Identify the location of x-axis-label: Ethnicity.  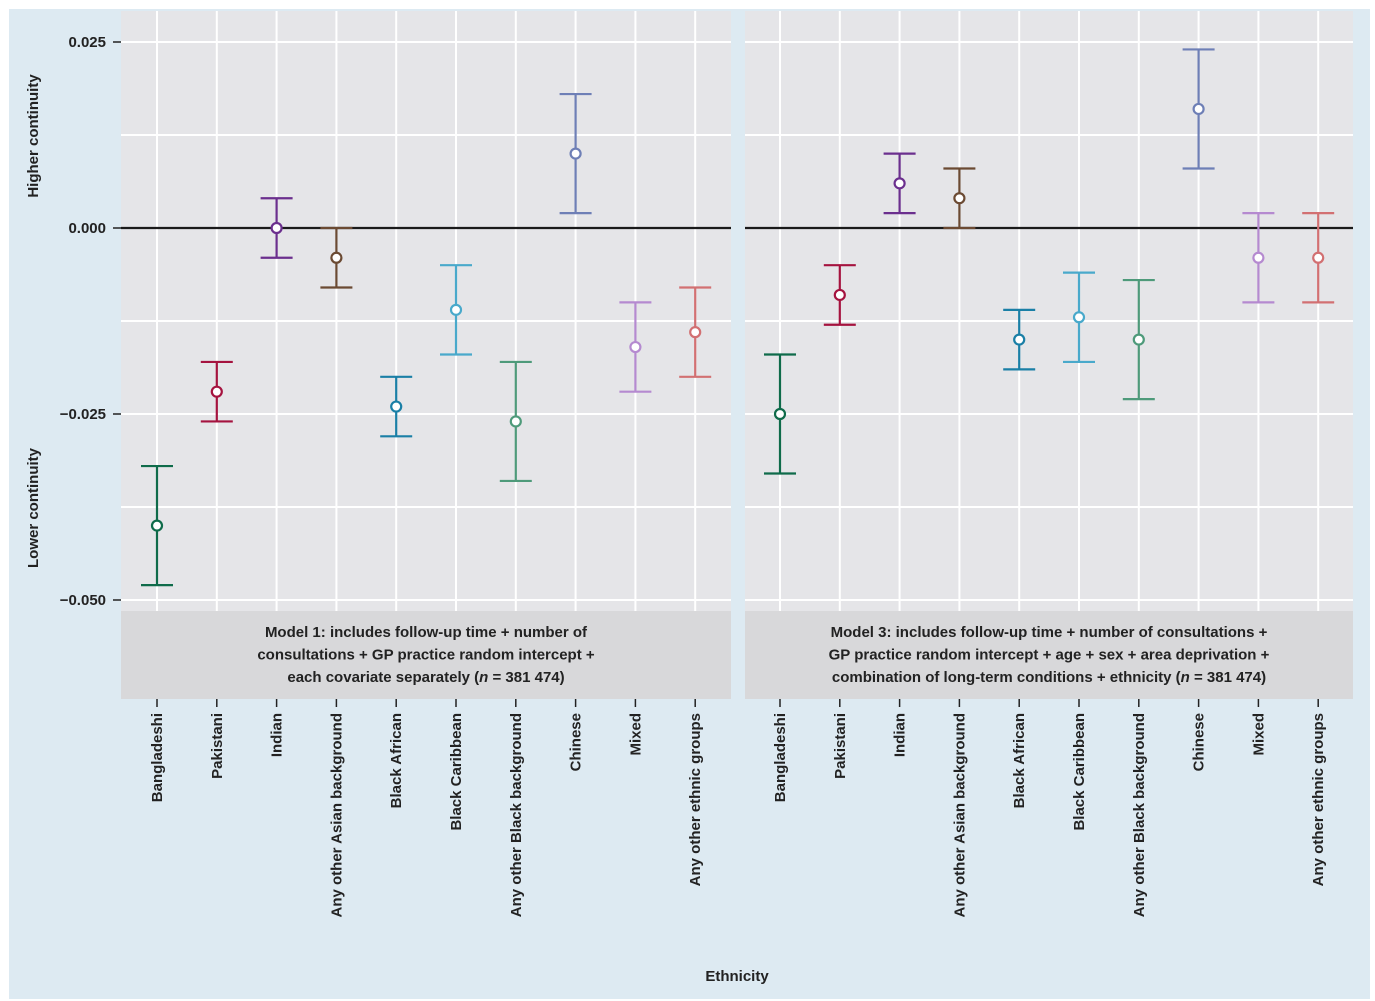
(737, 976).